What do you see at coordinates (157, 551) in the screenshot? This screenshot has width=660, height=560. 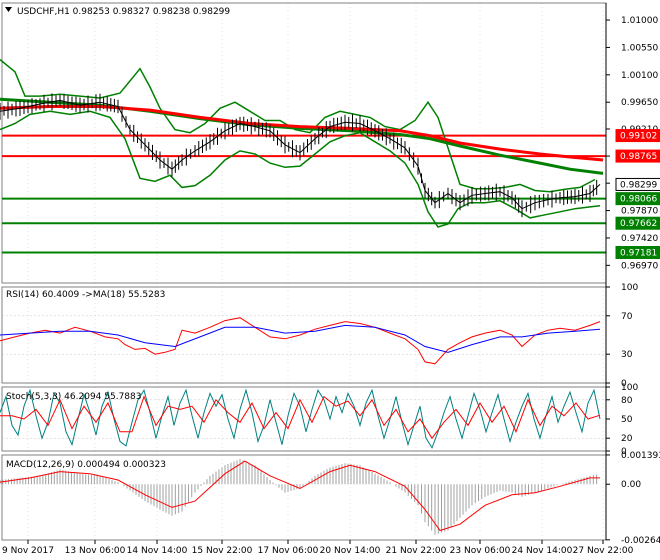 I see `x-tick-label-2: 14 Nov 14:00` at bounding box center [157, 551].